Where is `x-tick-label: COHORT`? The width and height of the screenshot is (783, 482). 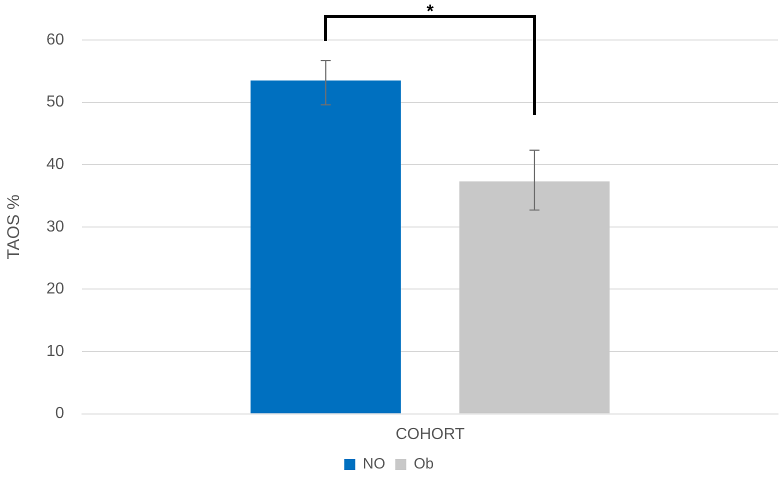
x-tick-label: COHORT is located at coordinates (430, 434).